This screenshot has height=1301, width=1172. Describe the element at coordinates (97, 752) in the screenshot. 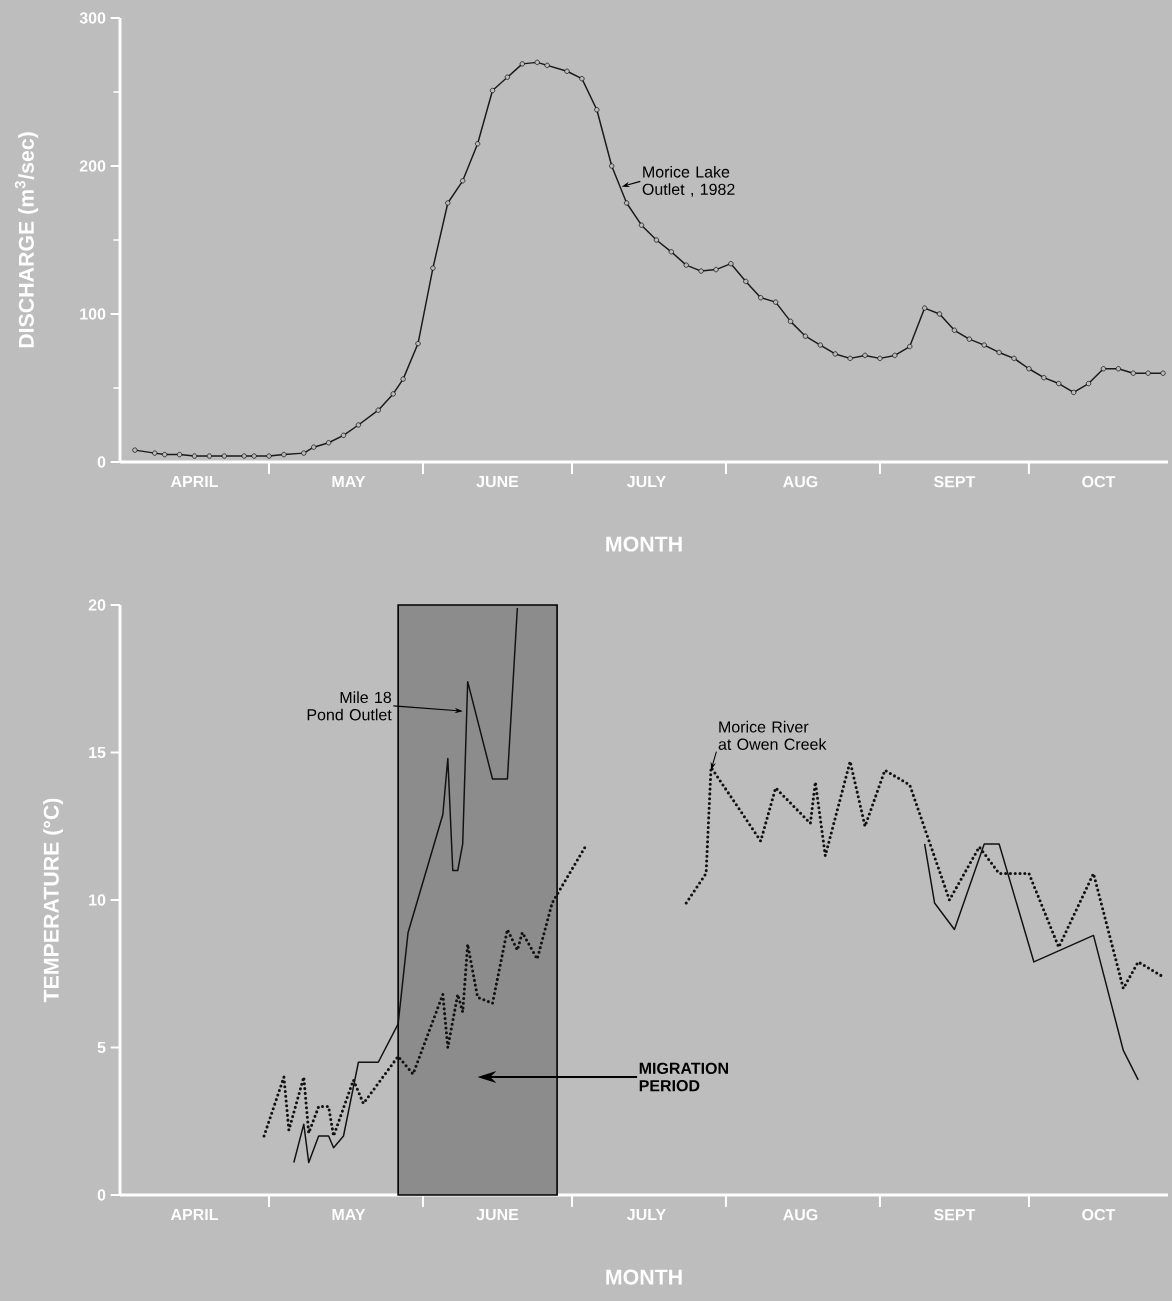

I see `y-tick-label: 15` at that location.